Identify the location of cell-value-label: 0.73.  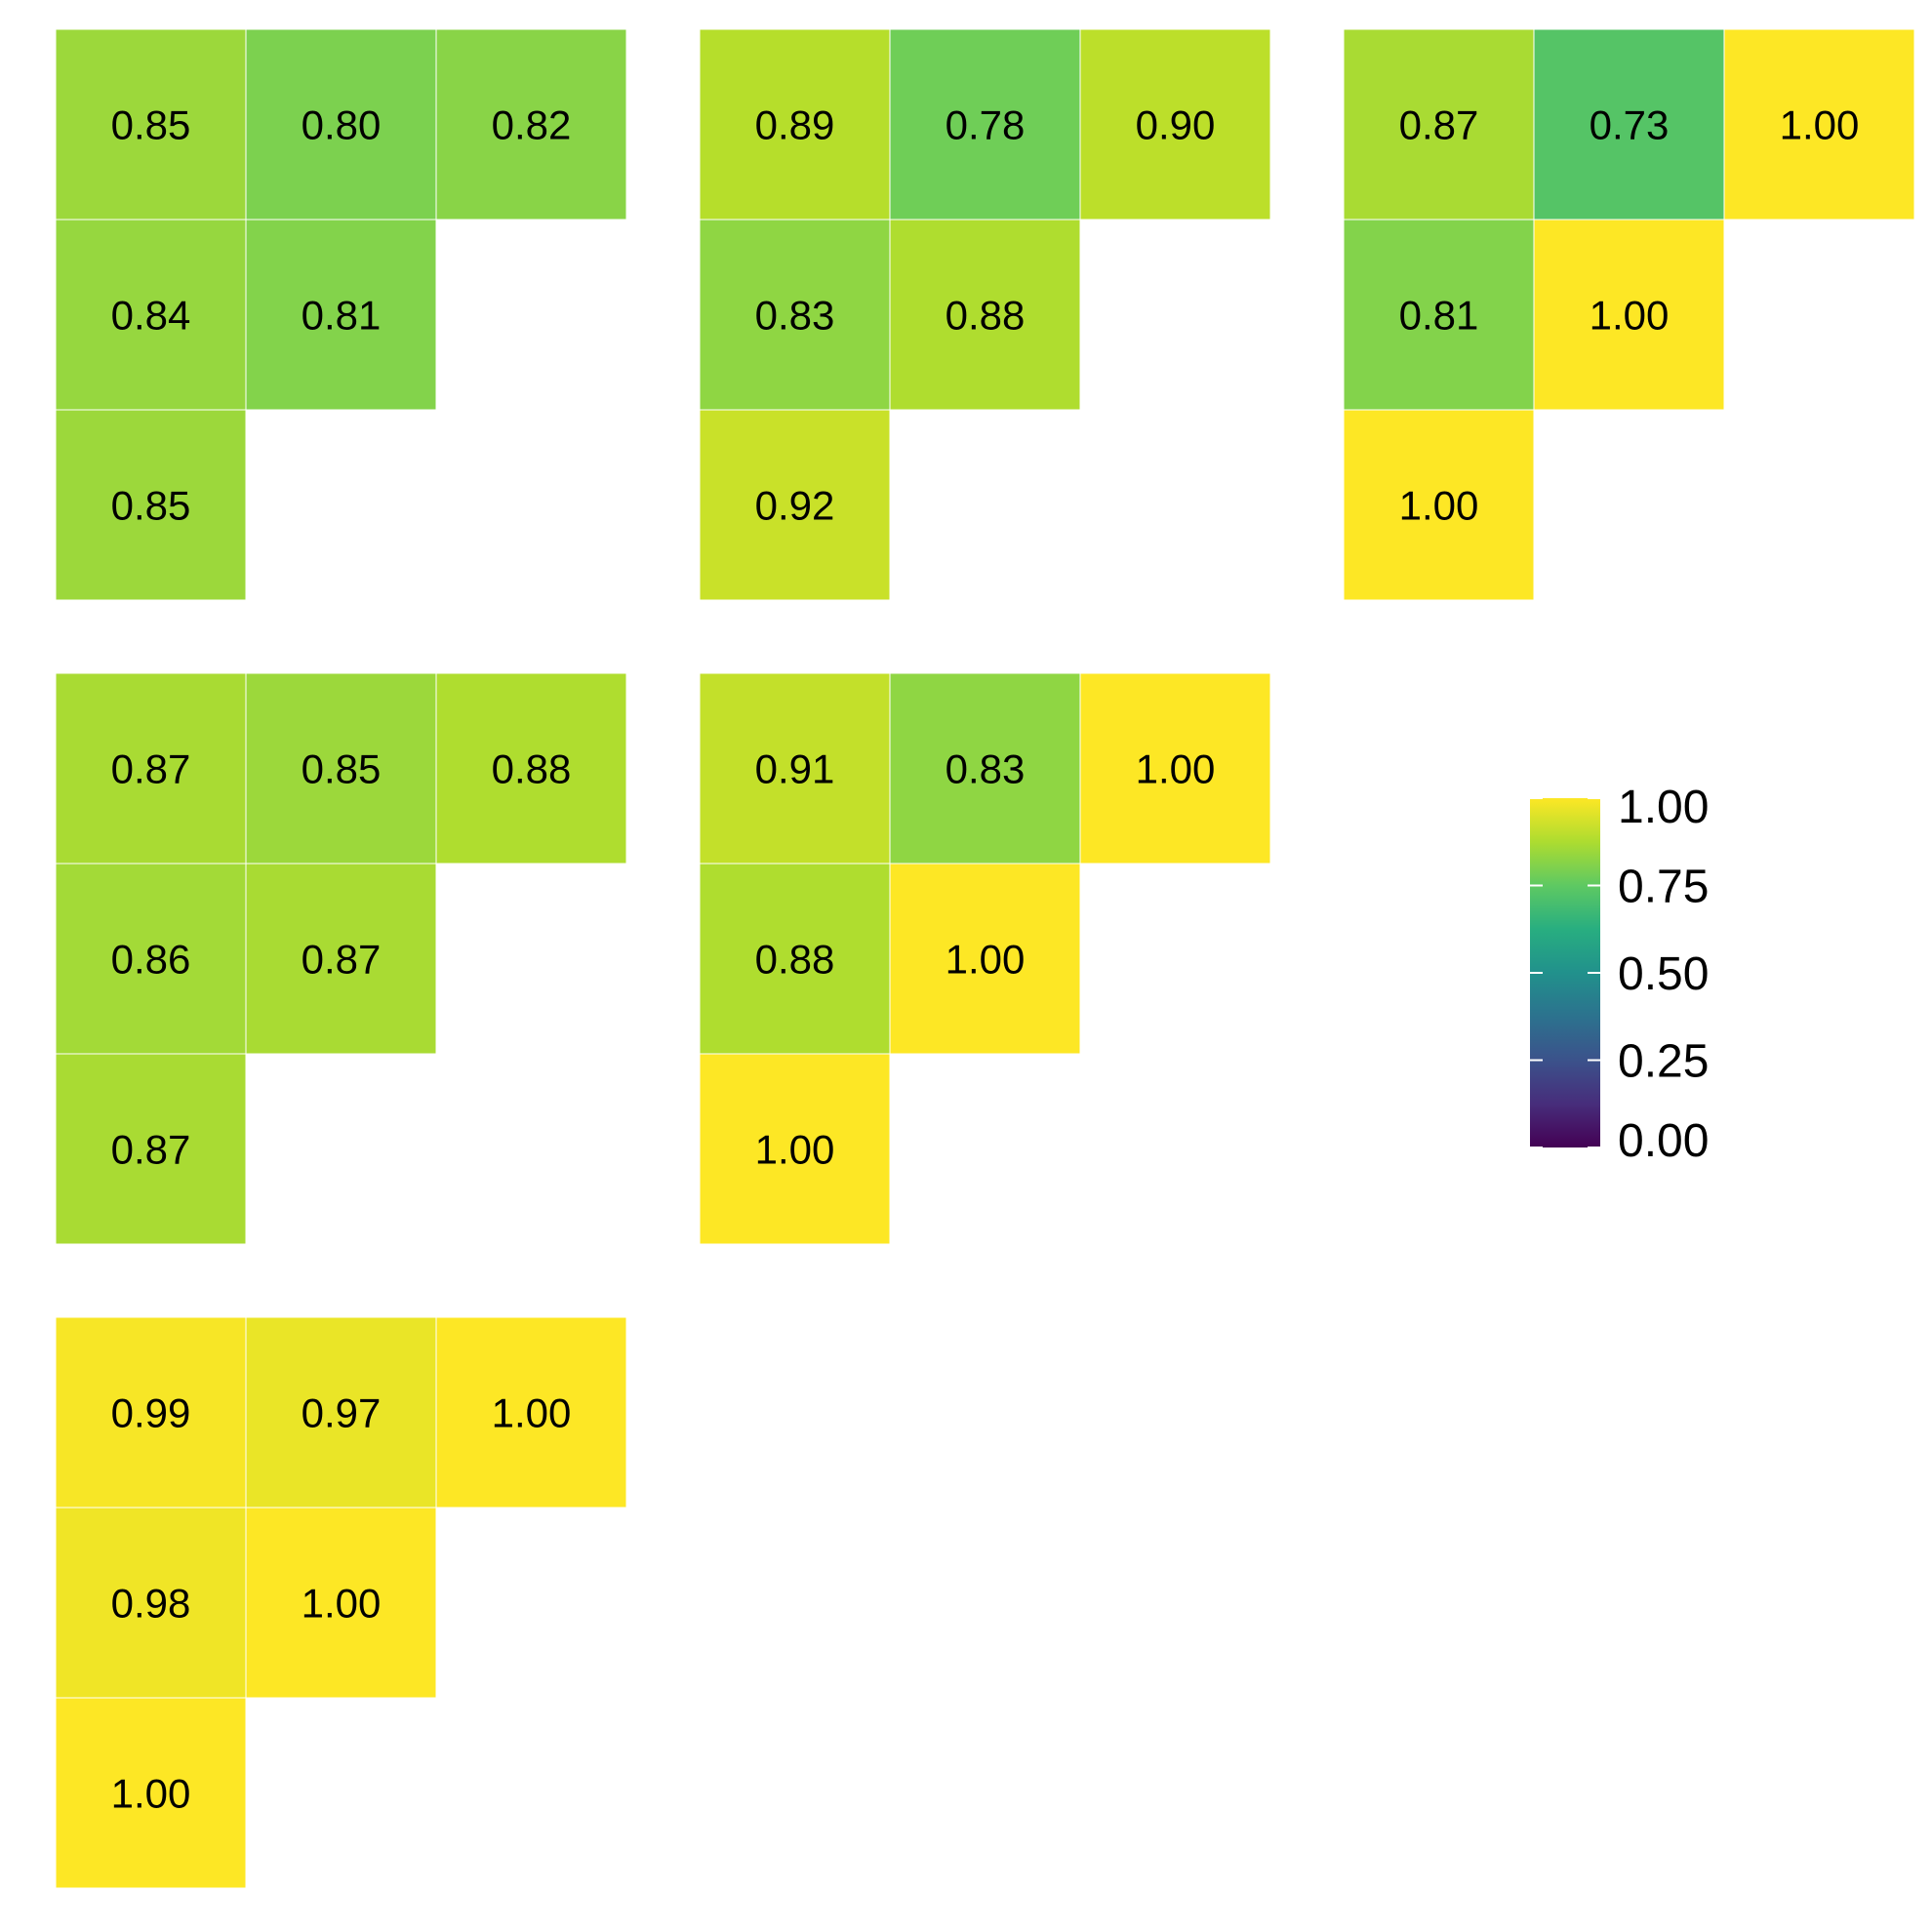
(1630, 125).